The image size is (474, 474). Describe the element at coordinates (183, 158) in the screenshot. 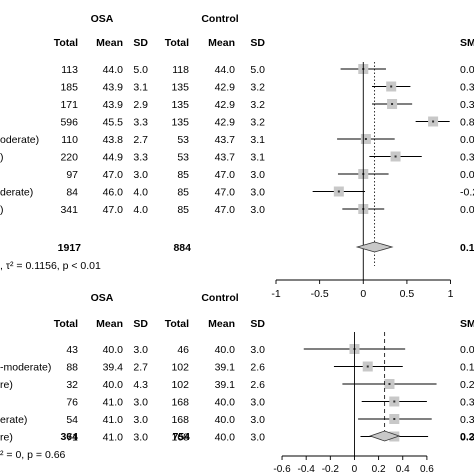

I see `cell-ctl-total: 53` at that location.